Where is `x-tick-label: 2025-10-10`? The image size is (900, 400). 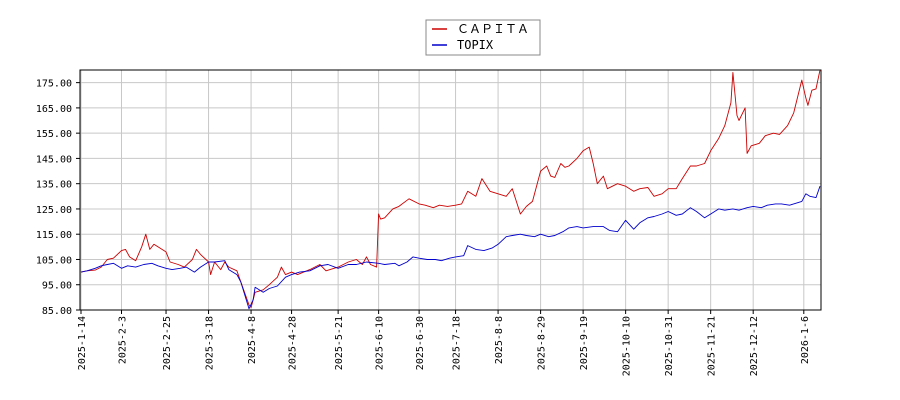
x-tick-label: 2025-10-10 is located at coordinates (627, 346).